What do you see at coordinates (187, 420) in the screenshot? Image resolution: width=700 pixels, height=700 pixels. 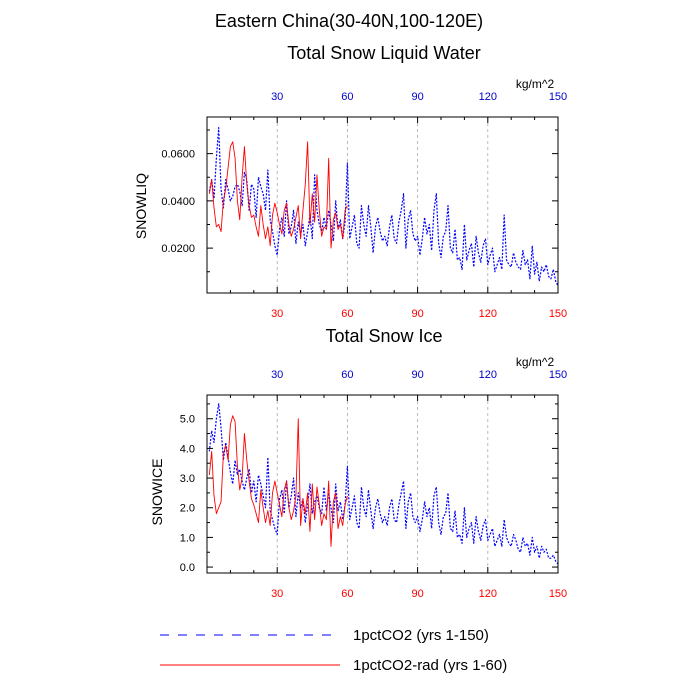 I see `y-tick-label: 5.0` at bounding box center [187, 420].